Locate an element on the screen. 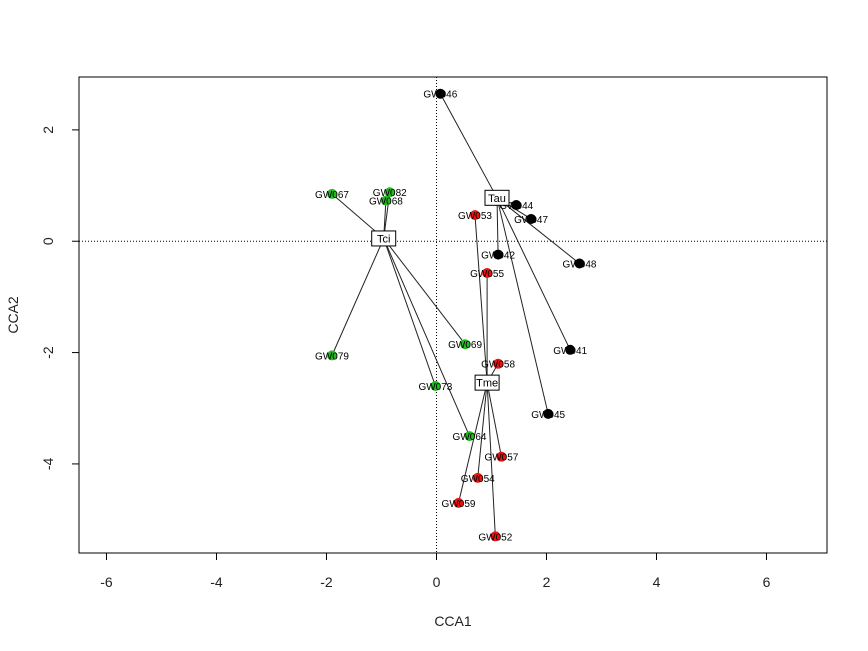 Image resolution: width=868 pixels, height=651 pixels. y-axis: -4 -2 0 2 is located at coordinates (60, 298).